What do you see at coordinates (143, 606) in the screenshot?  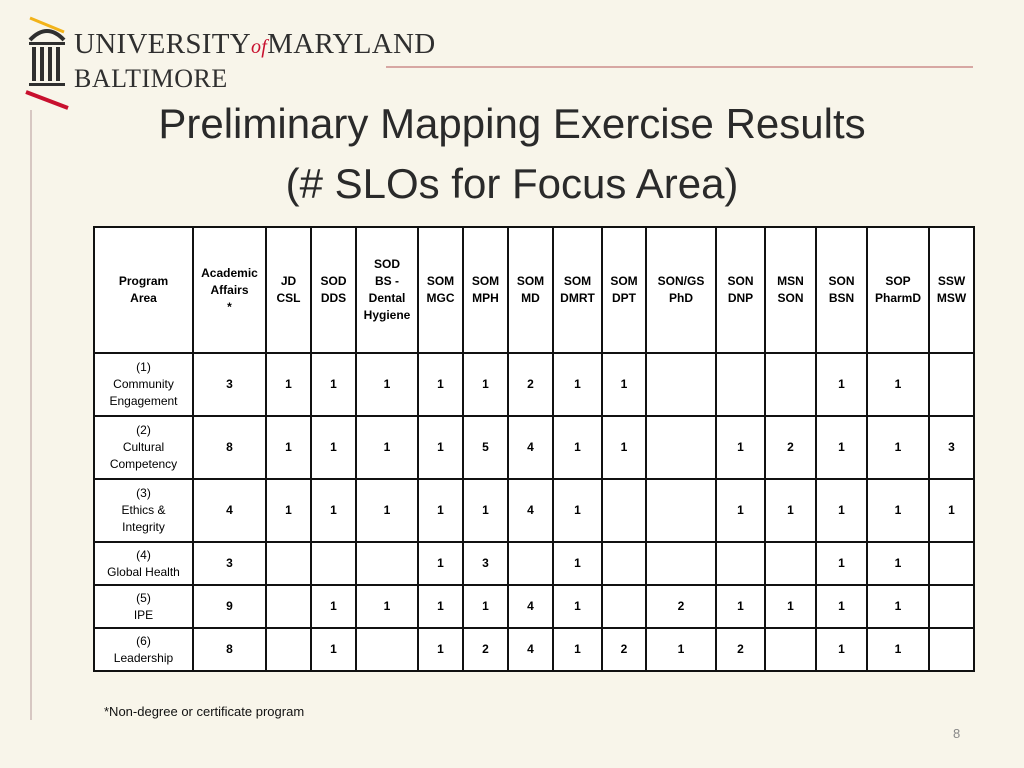 I see `focus-area-cell: (5) IPE` at bounding box center [143, 606].